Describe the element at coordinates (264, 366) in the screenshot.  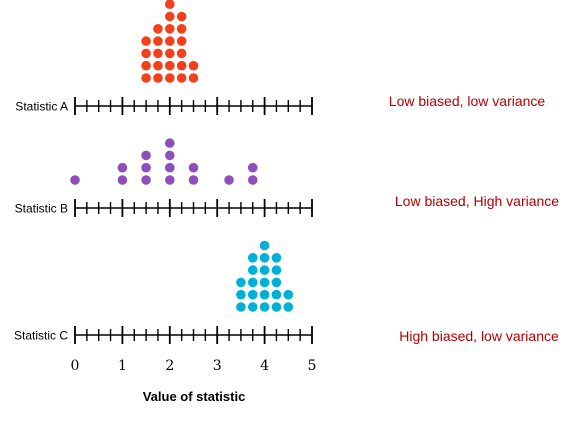
I see `x-tick-label: 4` at that location.